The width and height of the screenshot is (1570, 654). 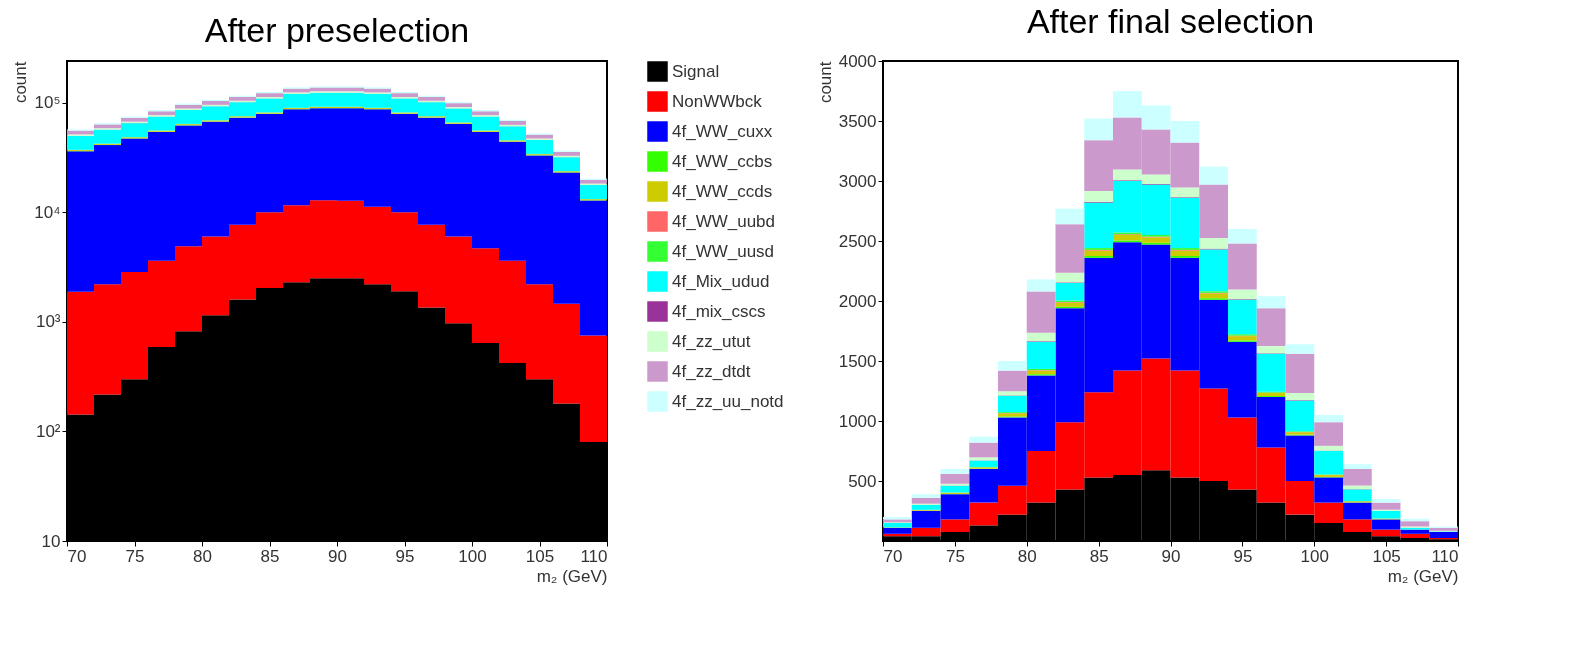 What do you see at coordinates (723, 251) in the screenshot?
I see `legend-label: 4f_WW_uusd` at bounding box center [723, 251].